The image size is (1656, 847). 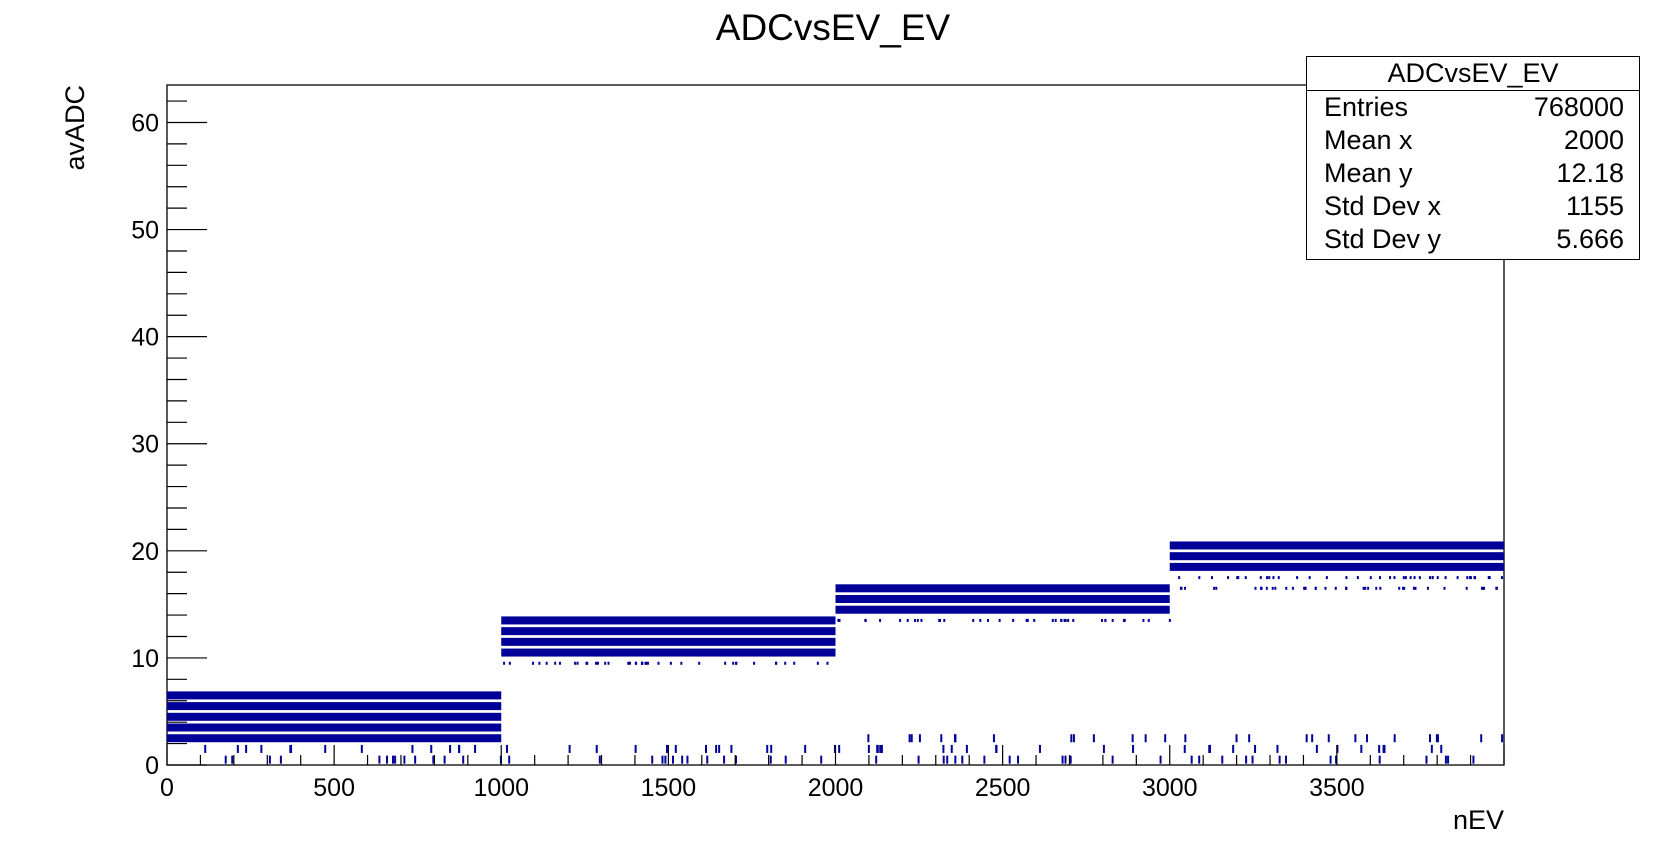 I want to click on data-segment, so click(x=668, y=690).